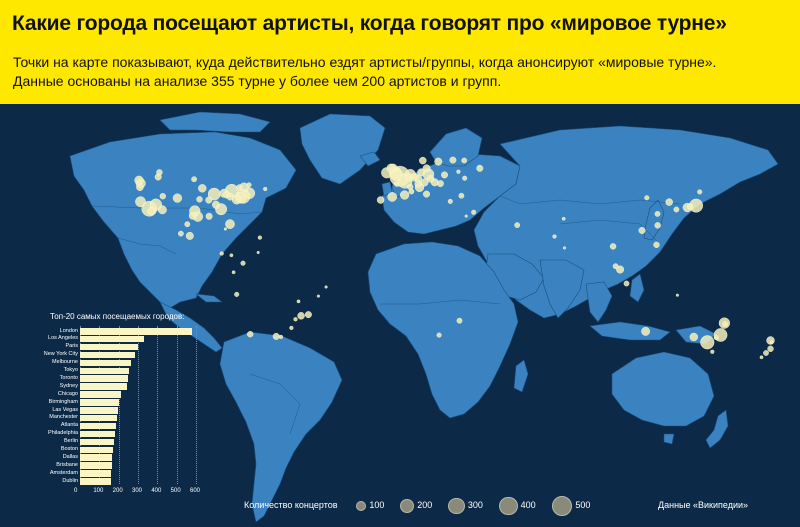 Image resolution: width=800 pixels, height=527 pixels. What do you see at coordinates (60, 354) in the screenshot?
I see `city-label: New York City` at bounding box center [60, 354].